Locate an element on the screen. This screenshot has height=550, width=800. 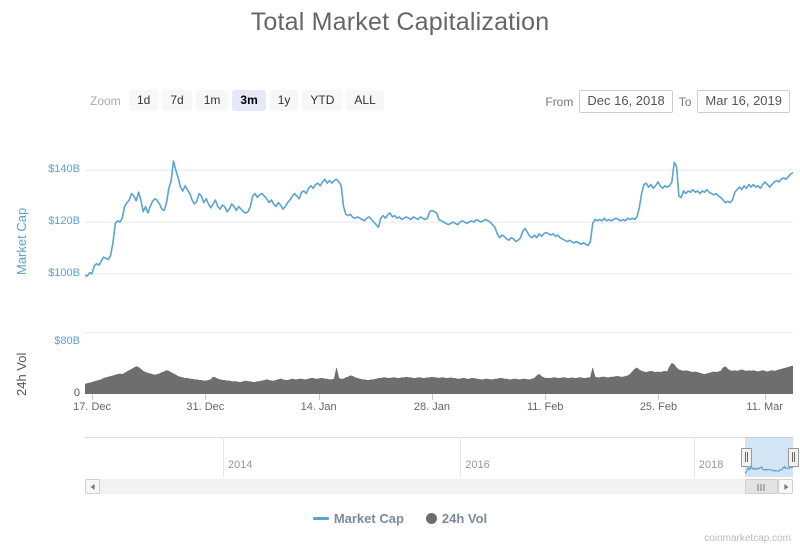
x-axis-tick-label: 11. Feb is located at coordinates (545, 407).